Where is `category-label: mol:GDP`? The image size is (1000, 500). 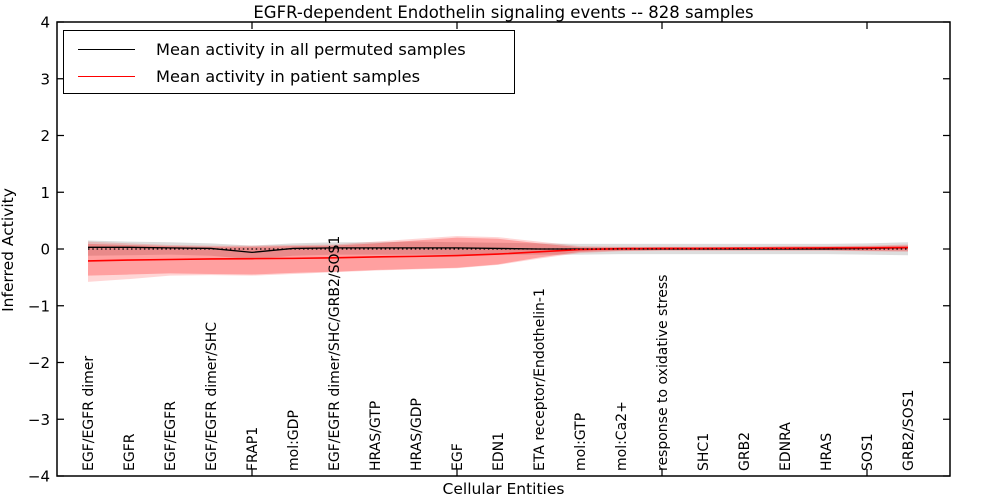
category-label: mol:GDP is located at coordinates (294, 440).